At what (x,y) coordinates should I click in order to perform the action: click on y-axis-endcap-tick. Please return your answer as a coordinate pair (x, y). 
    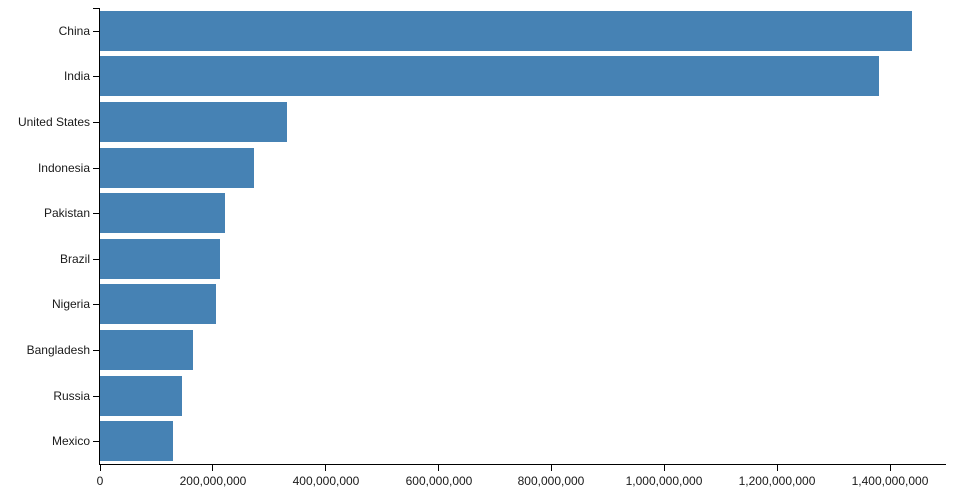
    Looking at the image, I should click on (96, 8).